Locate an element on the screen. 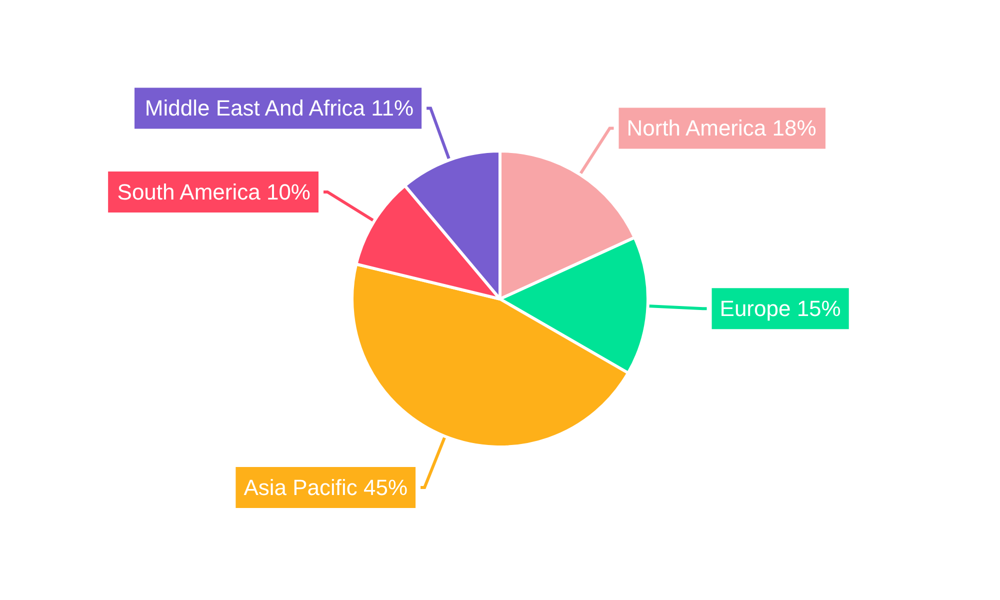 The height and width of the screenshot is (600, 1000). slice-label: Asia Pacific 45% is located at coordinates (326, 487).